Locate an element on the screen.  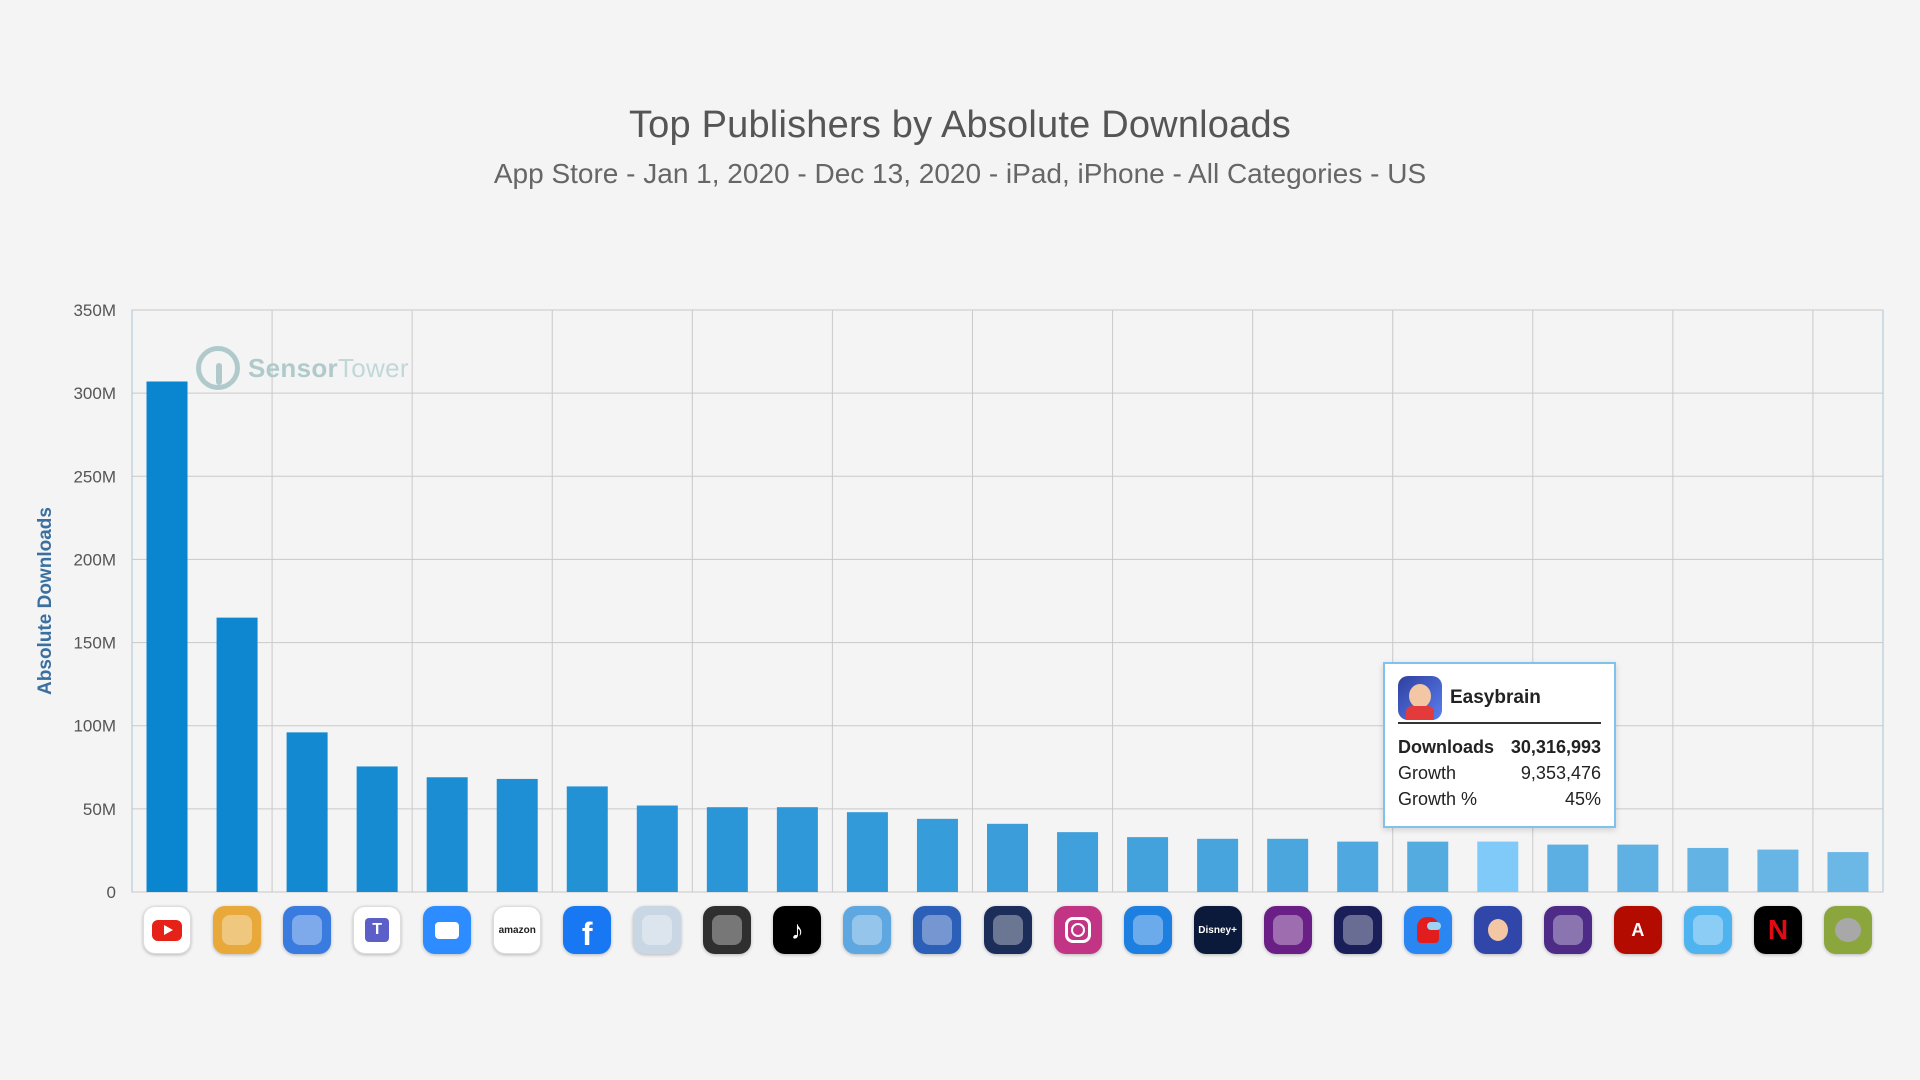
talking-tom-icon is located at coordinates (1847, 930).